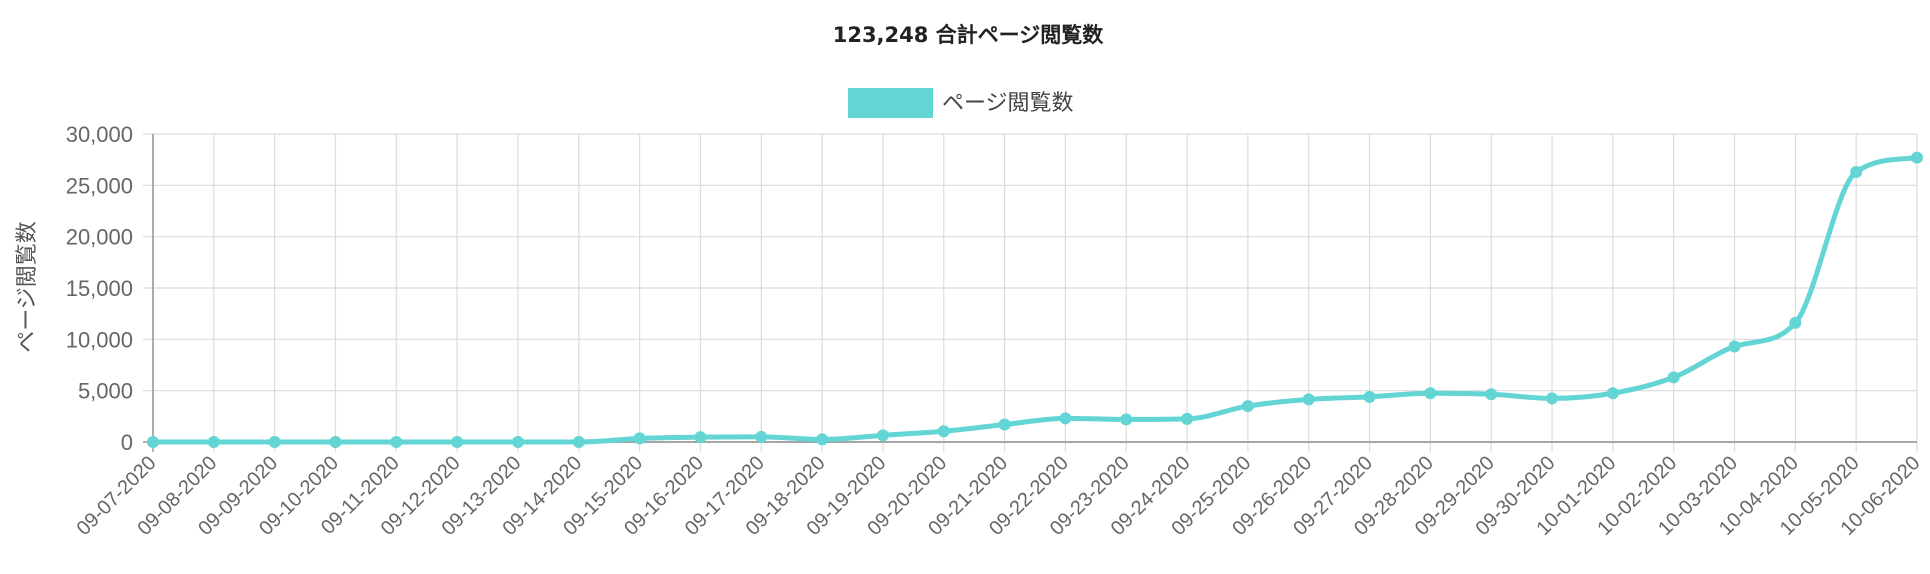  I want to click on y-tick-label: 30,000, so click(99, 134).